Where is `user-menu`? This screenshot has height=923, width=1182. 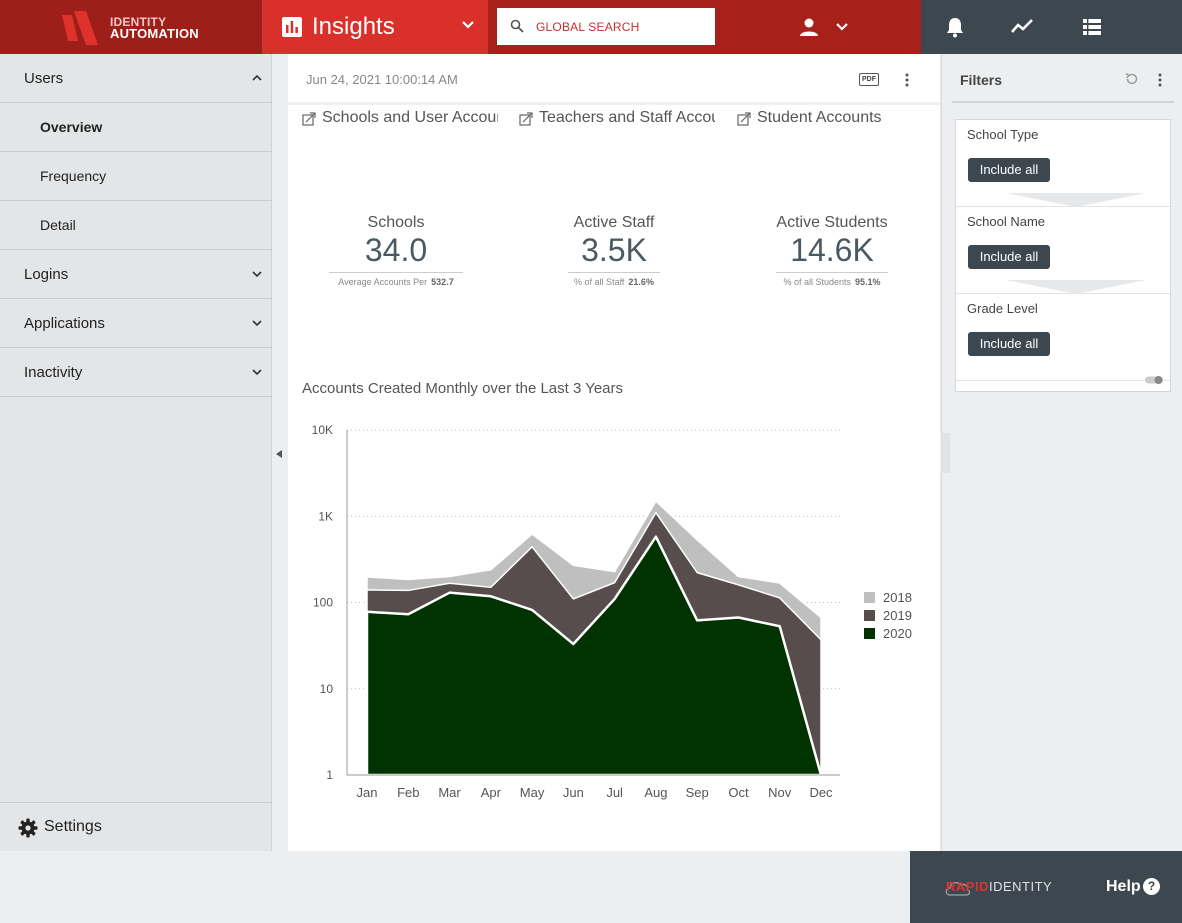
user-menu is located at coordinates (826, 27).